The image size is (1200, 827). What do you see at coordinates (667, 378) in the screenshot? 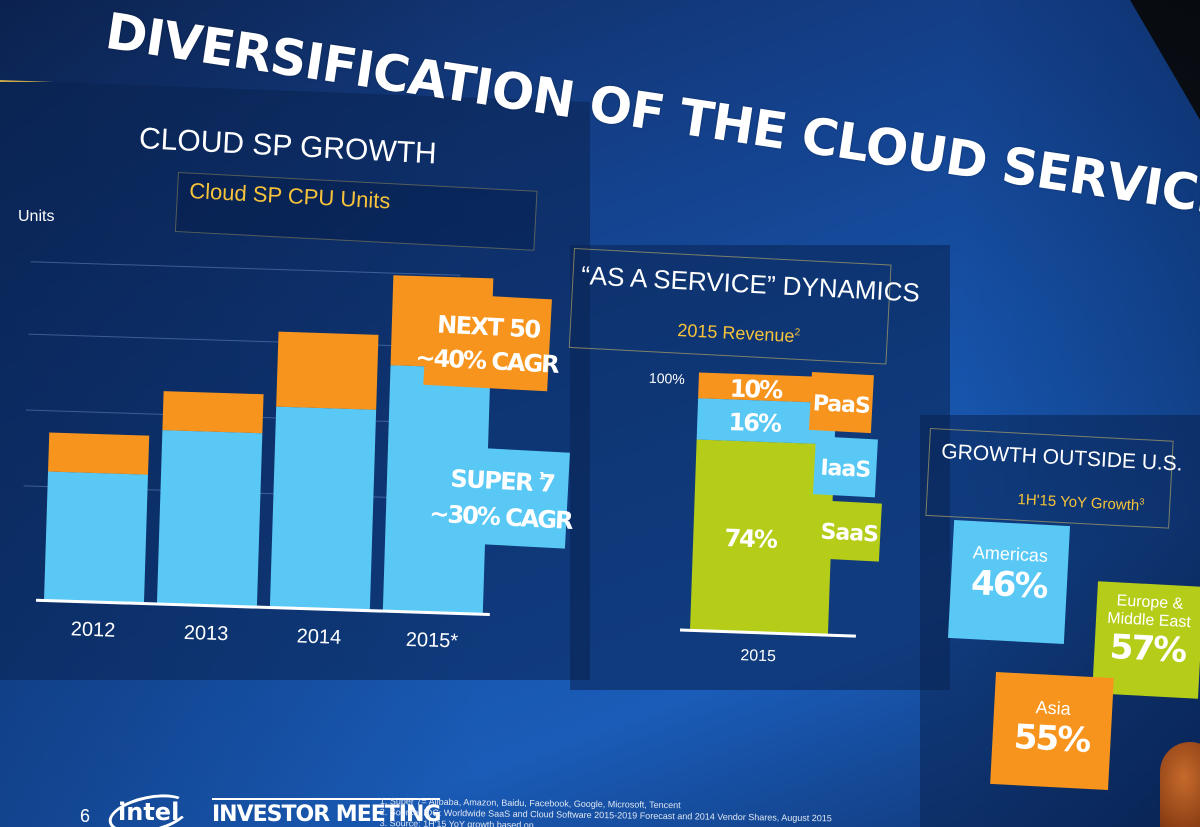
I see `y-tick-100: 100%` at bounding box center [667, 378].